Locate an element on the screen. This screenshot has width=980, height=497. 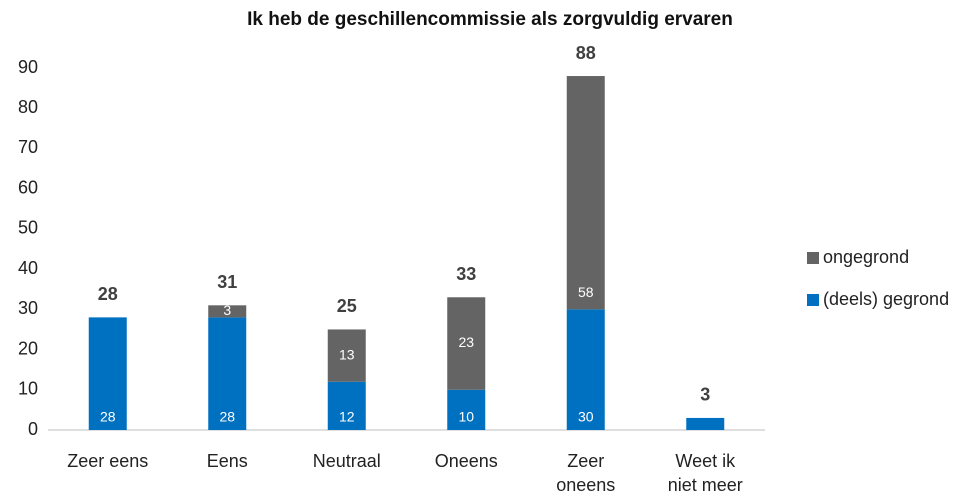
data-label: 3 is located at coordinates (227, 310).